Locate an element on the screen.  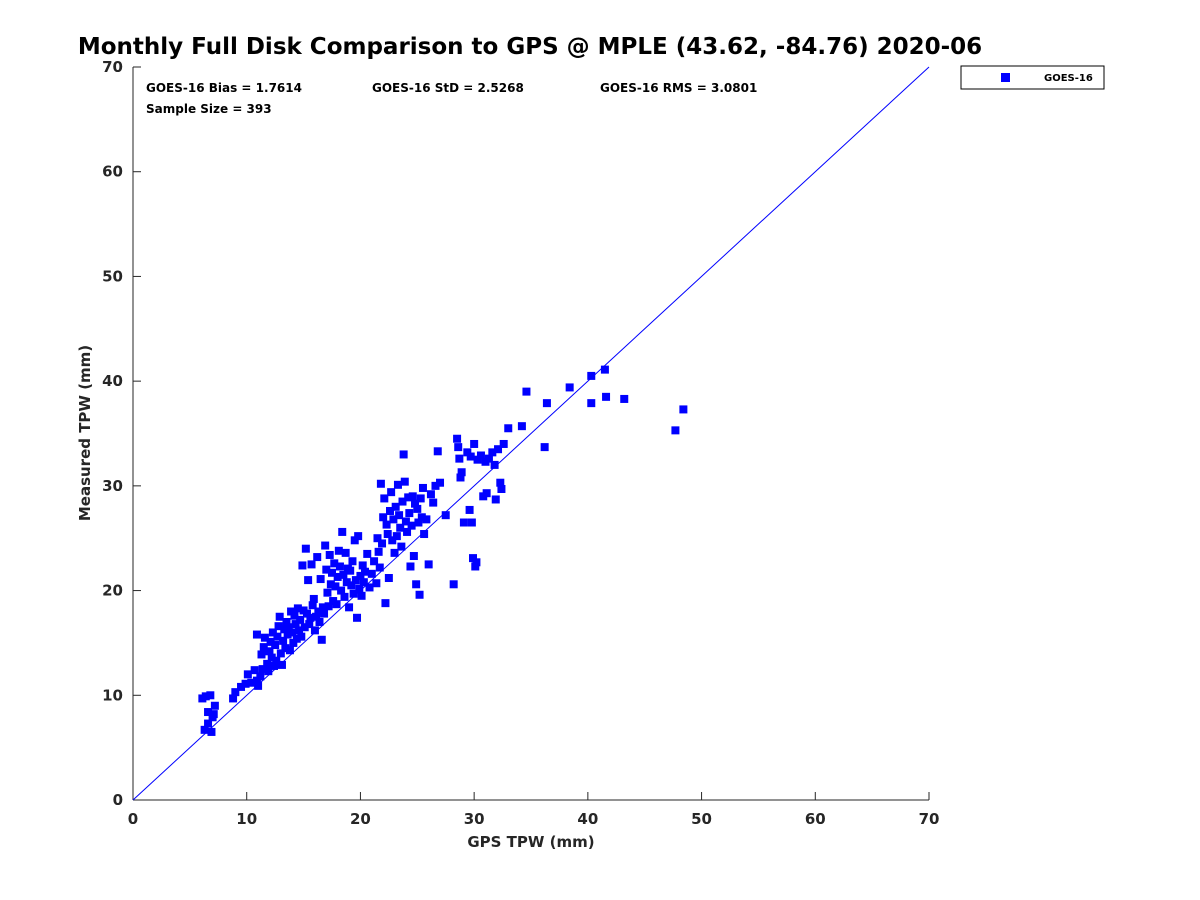
x-tick-label: 20 is located at coordinates (360, 819).